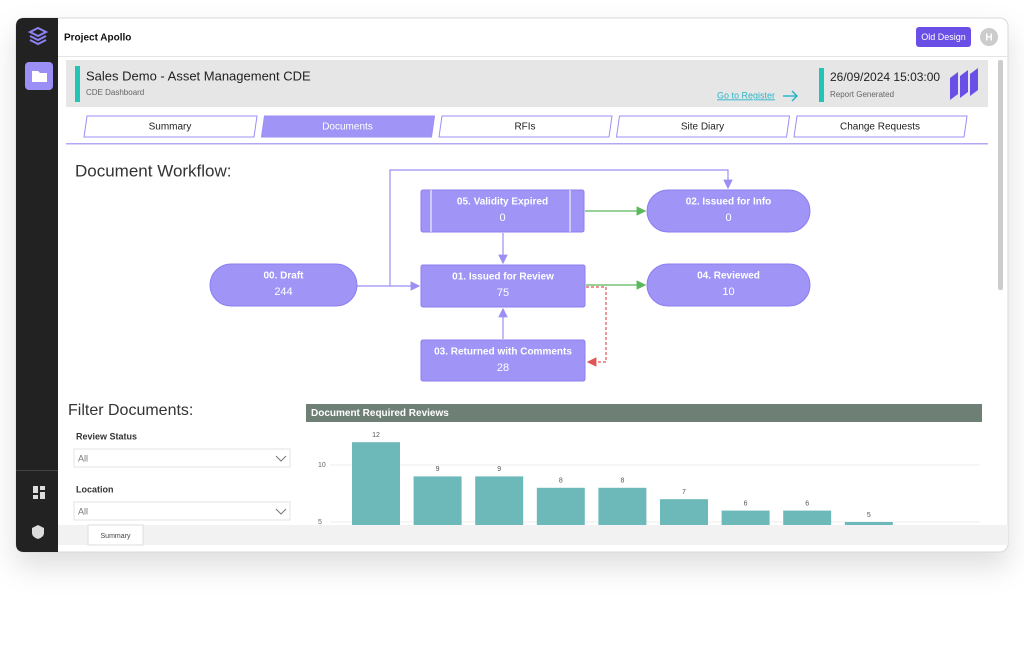  What do you see at coordinates (106, 436) in the screenshot?
I see `filter-label: Review Status` at bounding box center [106, 436].